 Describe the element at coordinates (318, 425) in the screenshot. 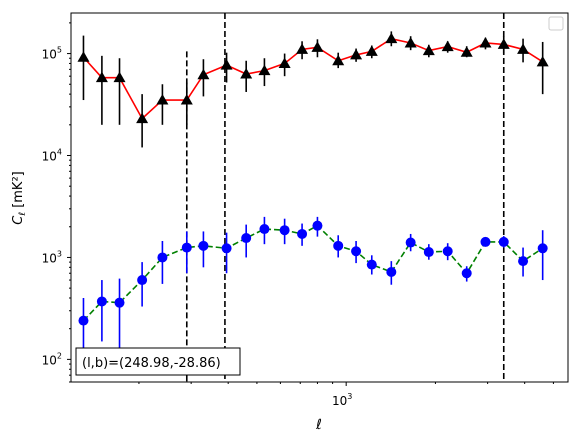

I see `x-axis-label: ℓ` at that location.